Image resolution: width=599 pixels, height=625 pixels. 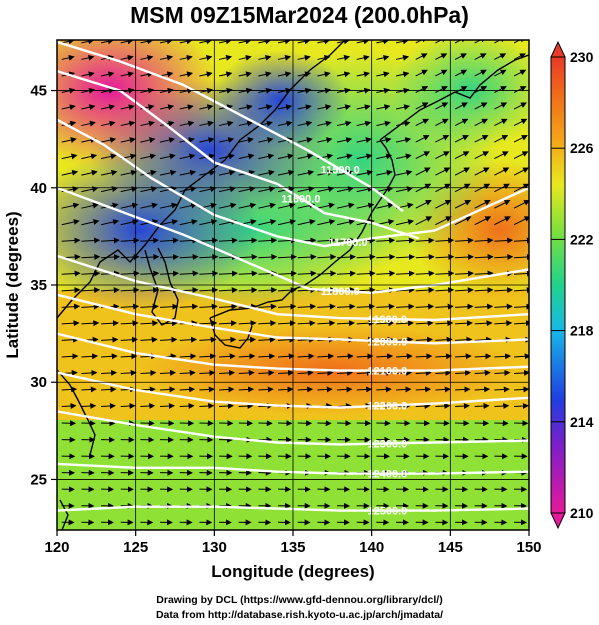 I want to click on contour-label: 12300.0, so click(x=388, y=444).